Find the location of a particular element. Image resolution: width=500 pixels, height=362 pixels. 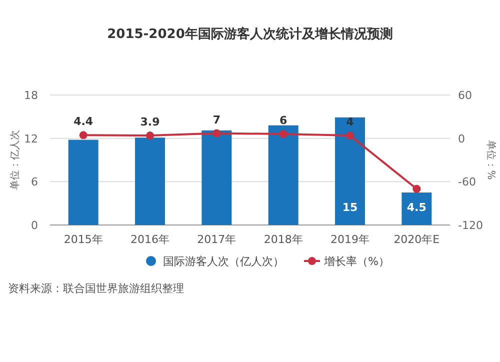

x-tick-label: 2020年E is located at coordinates (417, 239).